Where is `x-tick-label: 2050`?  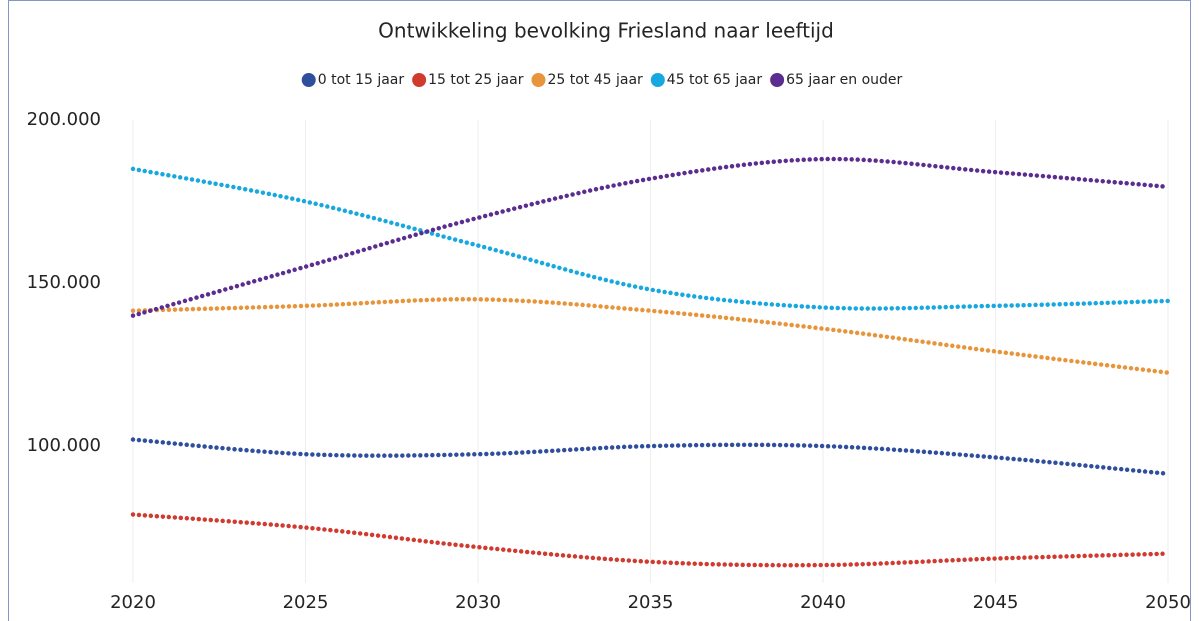
x-tick-label: 2050 is located at coordinates (1168, 602).